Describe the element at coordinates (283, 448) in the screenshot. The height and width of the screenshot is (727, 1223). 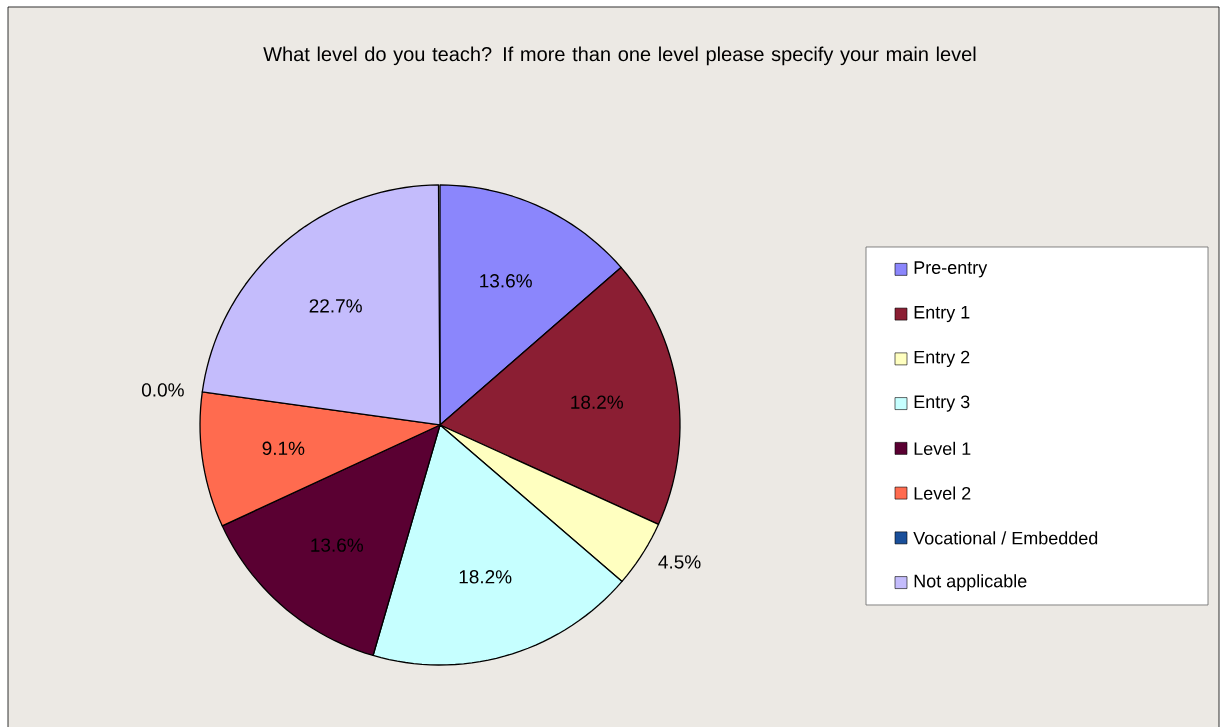
I see `data-label: 9.1%` at that location.